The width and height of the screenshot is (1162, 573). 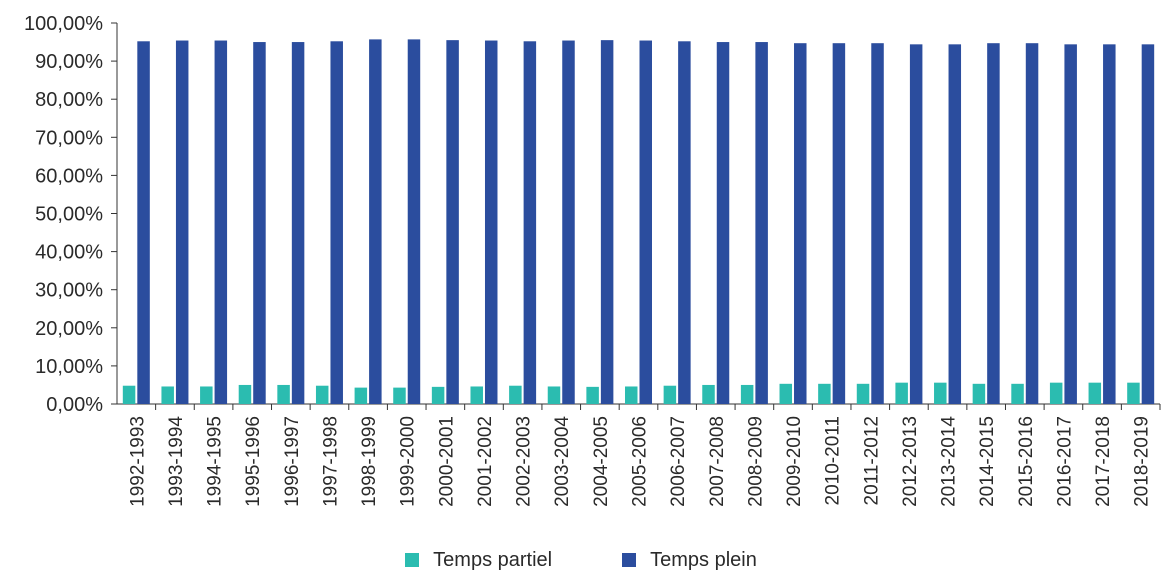 What do you see at coordinates (1064, 461) in the screenshot?
I see `x-tick-label: 2016-2017` at bounding box center [1064, 461].